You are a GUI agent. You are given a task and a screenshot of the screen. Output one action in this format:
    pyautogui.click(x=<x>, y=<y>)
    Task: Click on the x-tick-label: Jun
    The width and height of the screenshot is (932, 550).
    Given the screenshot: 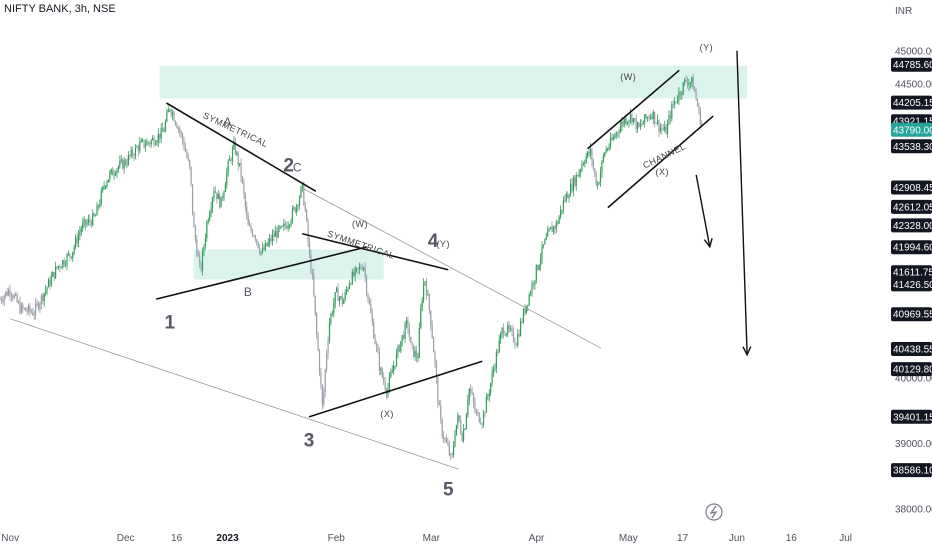 What is the action you would take?
    pyautogui.click(x=737, y=538)
    